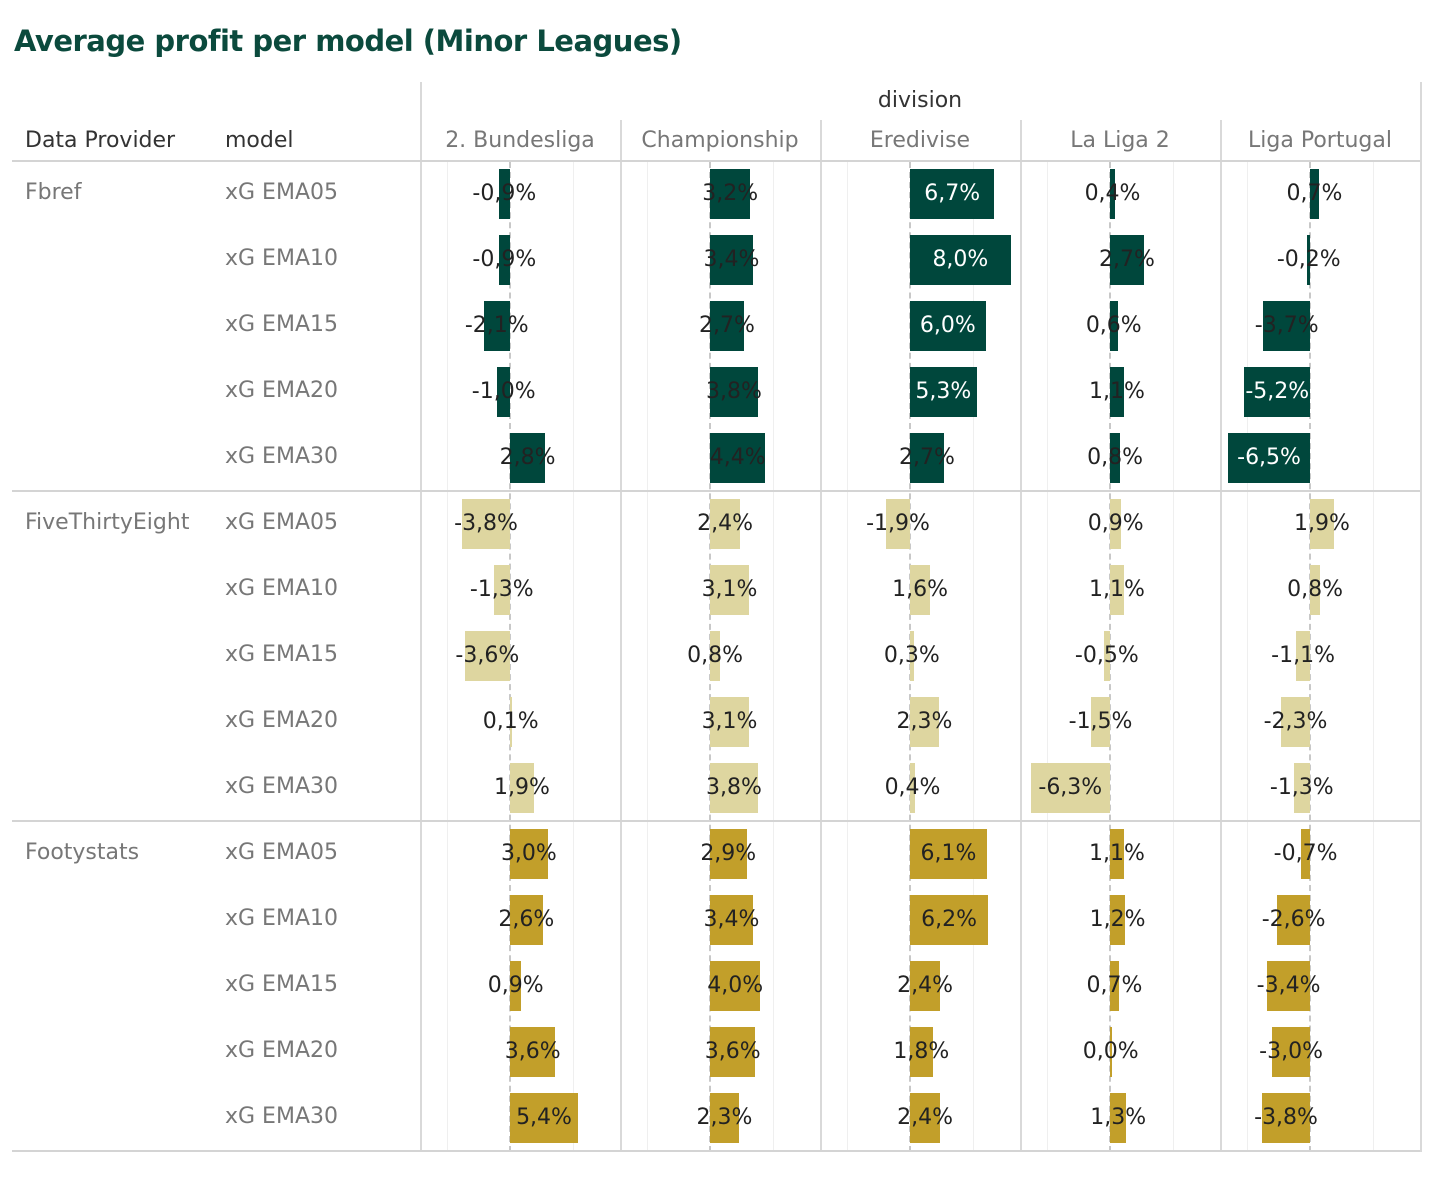  What do you see at coordinates (911, 655) in the screenshot?
I see `data-label: 0,3%` at bounding box center [911, 655].